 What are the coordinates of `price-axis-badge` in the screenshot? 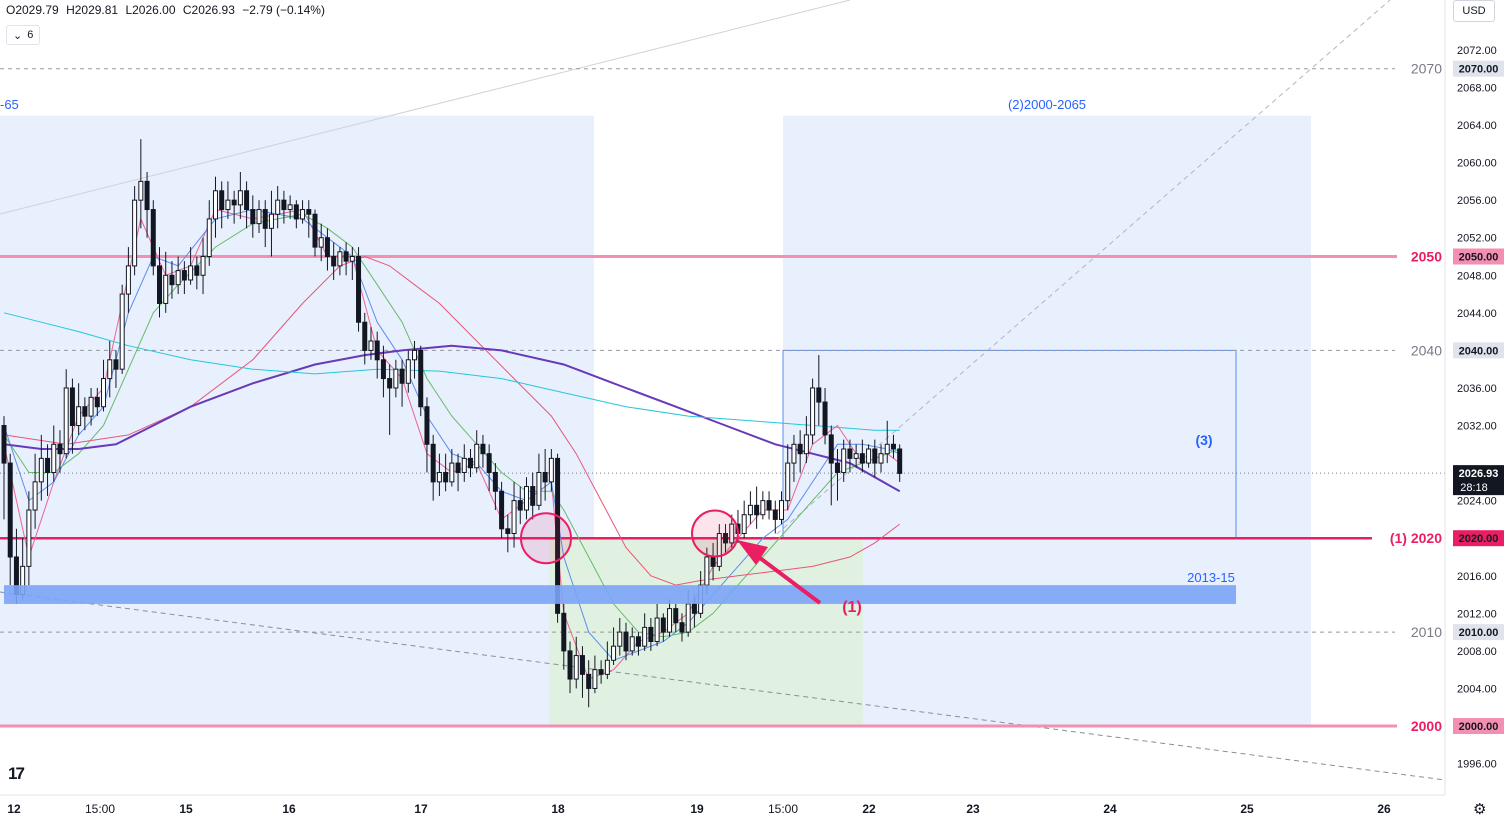 It's located at (1478, 256).